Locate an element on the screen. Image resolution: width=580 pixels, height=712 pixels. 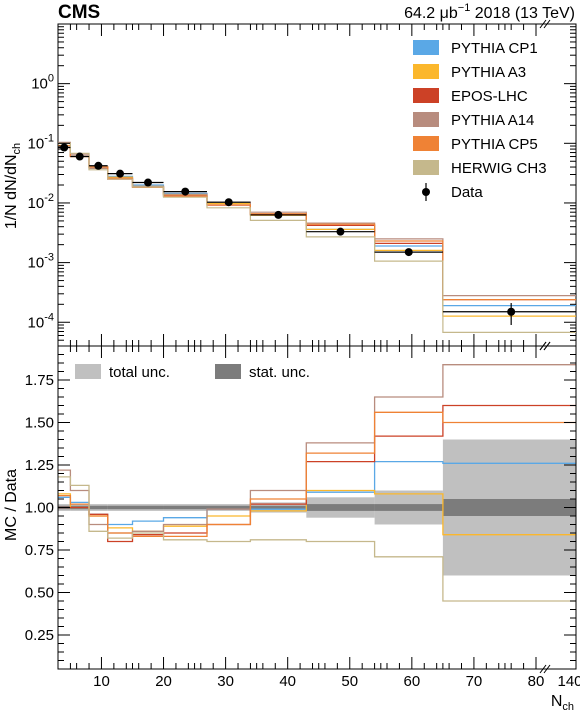
top-y-tick-label: 10⁻⁴ is located at coordinates (41, 321).